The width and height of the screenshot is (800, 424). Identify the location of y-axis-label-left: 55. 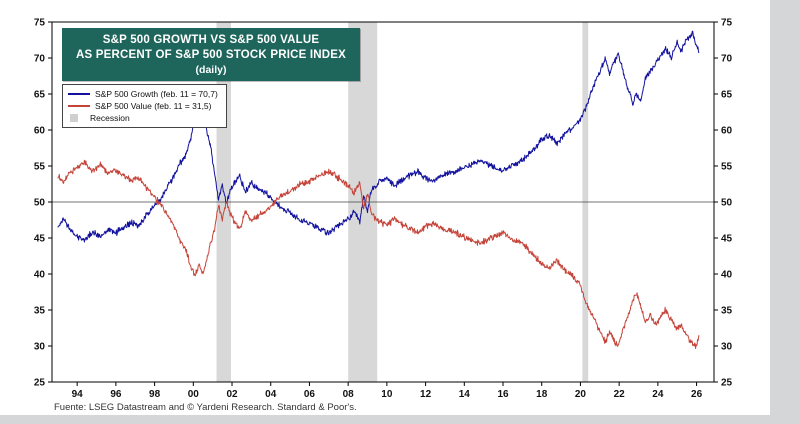
(40, 167).